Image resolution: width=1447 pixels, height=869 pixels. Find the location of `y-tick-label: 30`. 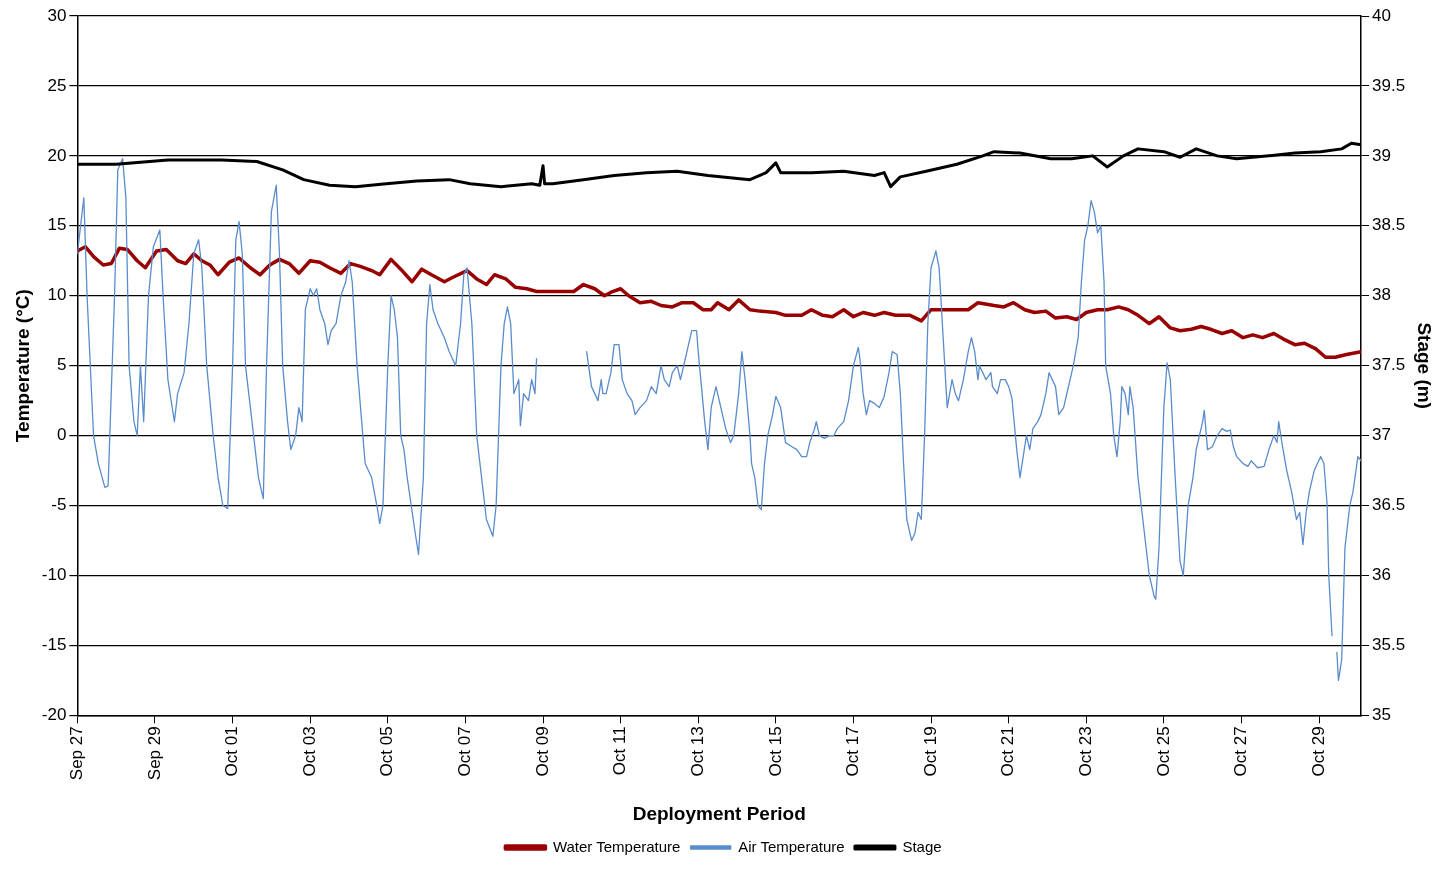

y-tick-label: 30 is located at coordinates (57, 15).